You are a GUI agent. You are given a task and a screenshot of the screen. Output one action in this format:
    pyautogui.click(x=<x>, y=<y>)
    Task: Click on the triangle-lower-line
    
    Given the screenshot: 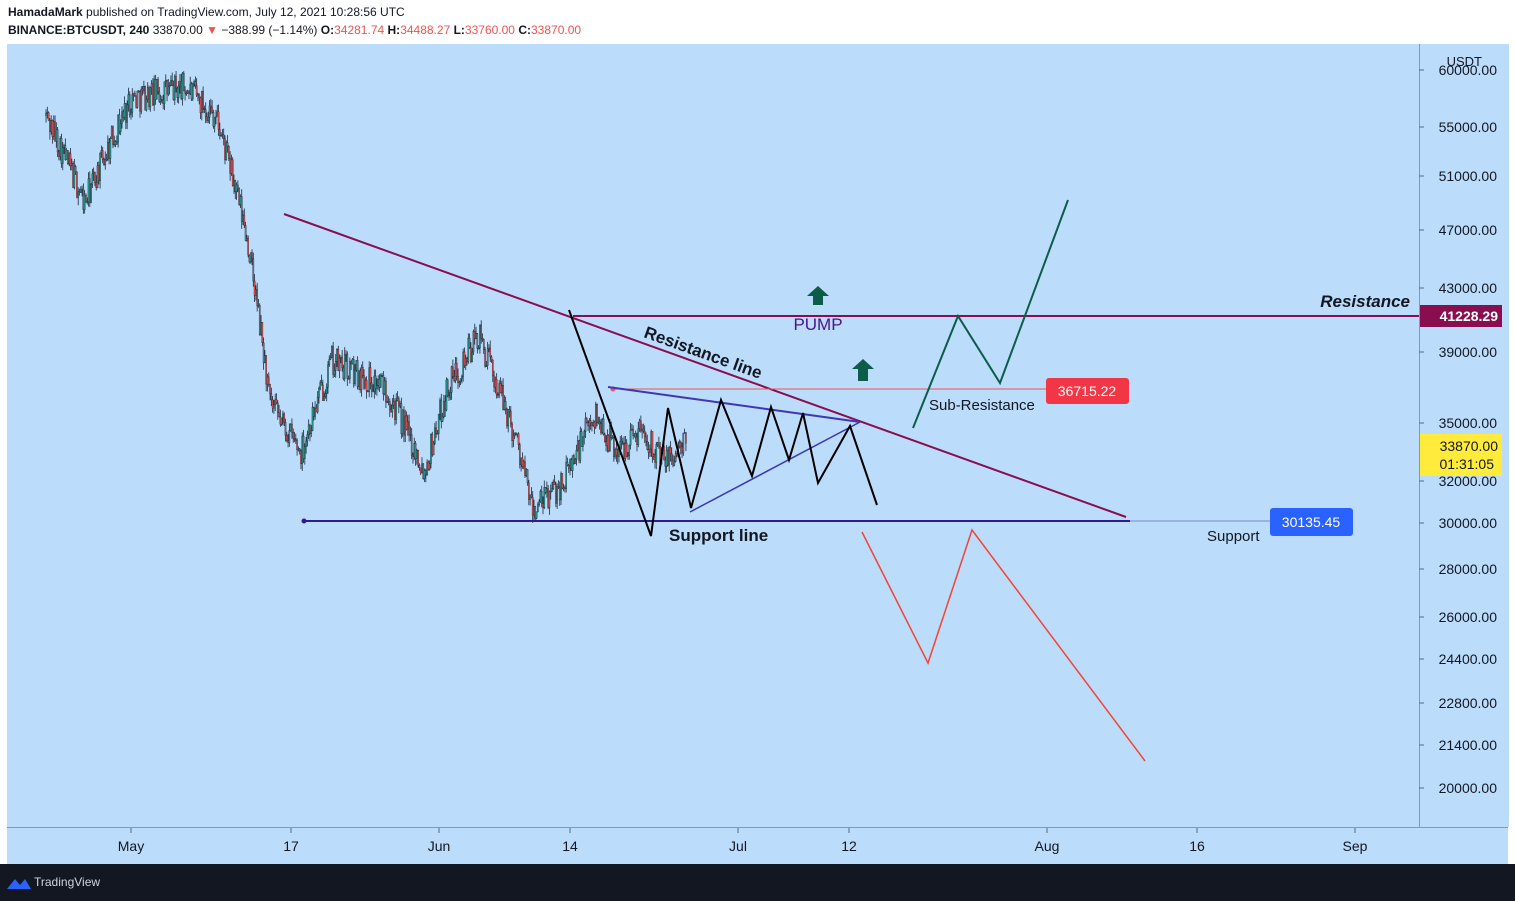 What is the action you would take?
    pyautogui.click(x=775, y=467)
    